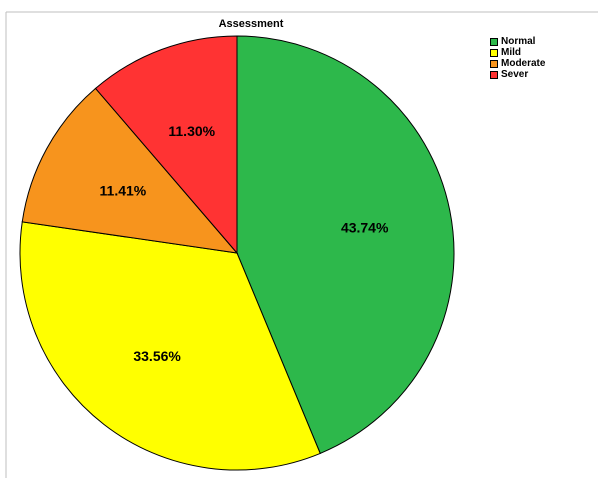  I want to click on legend-swatch-normal, so click(494, 41).